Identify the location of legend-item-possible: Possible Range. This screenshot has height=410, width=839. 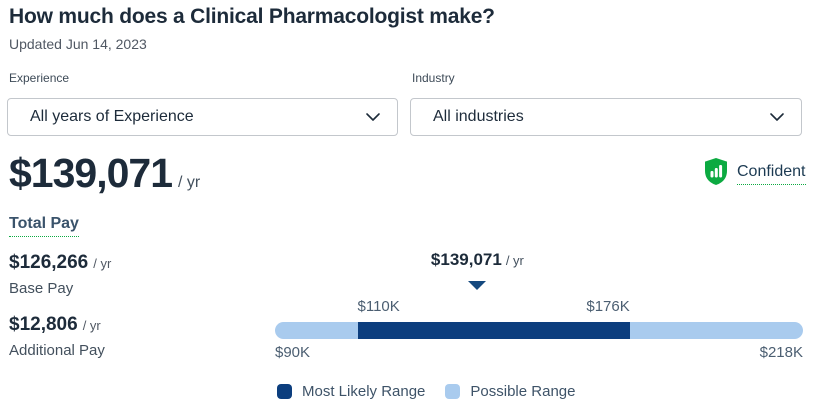
(510, 391).